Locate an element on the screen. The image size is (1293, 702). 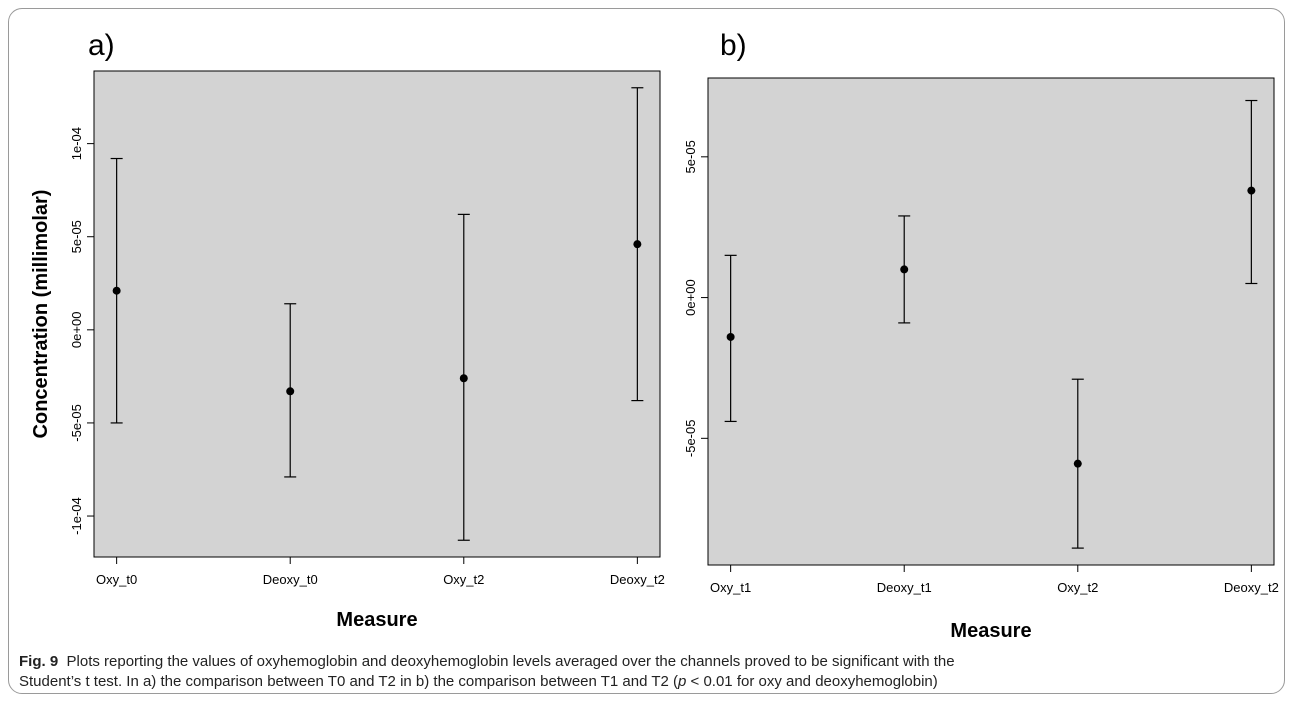
caption-p-value-symbol: p is located at coordinates (682, 681).